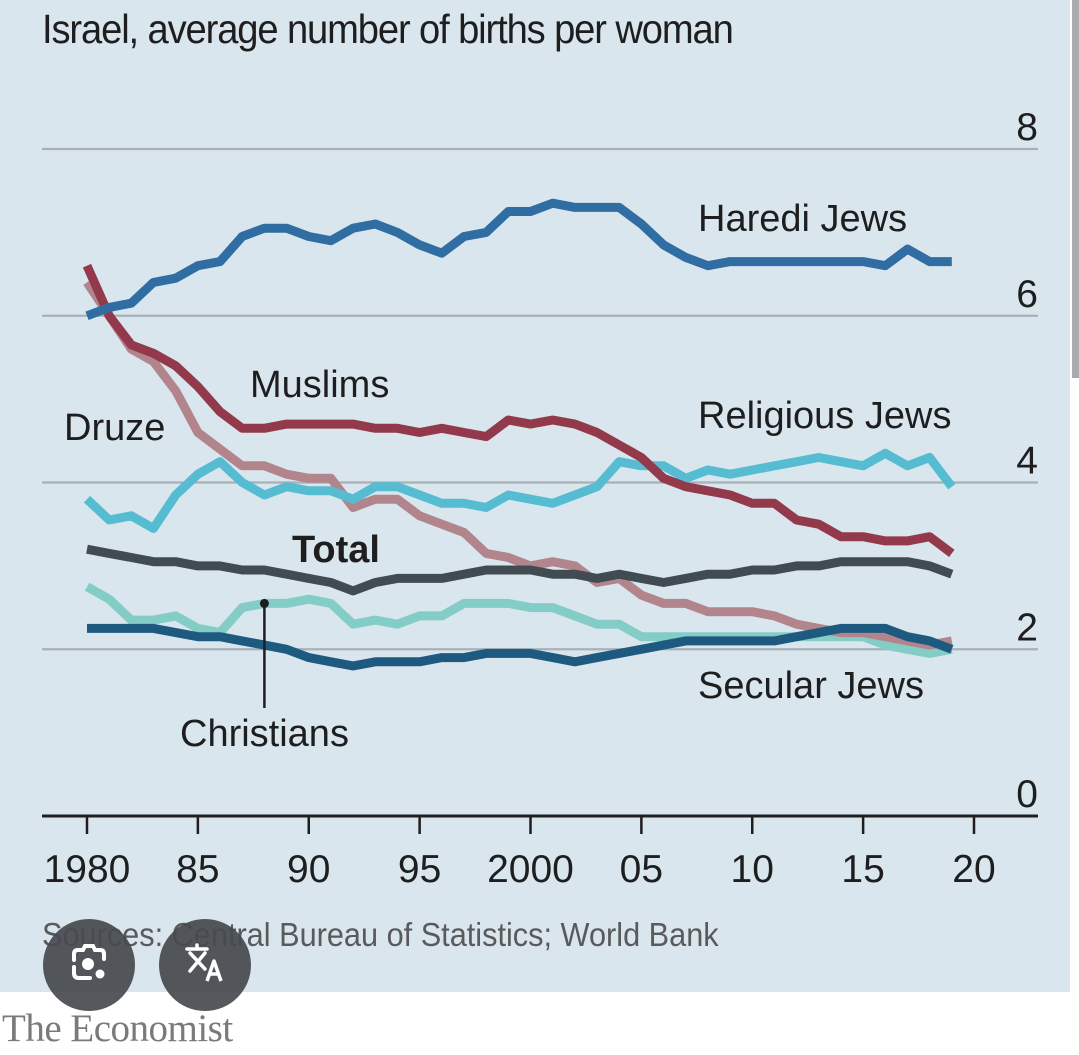 This screenshot has height=1055, width=1079. Describe the element at coordinates (824, 416) in the screenshot. I see `series-label-religious-jews: Religious Jews` at that location.